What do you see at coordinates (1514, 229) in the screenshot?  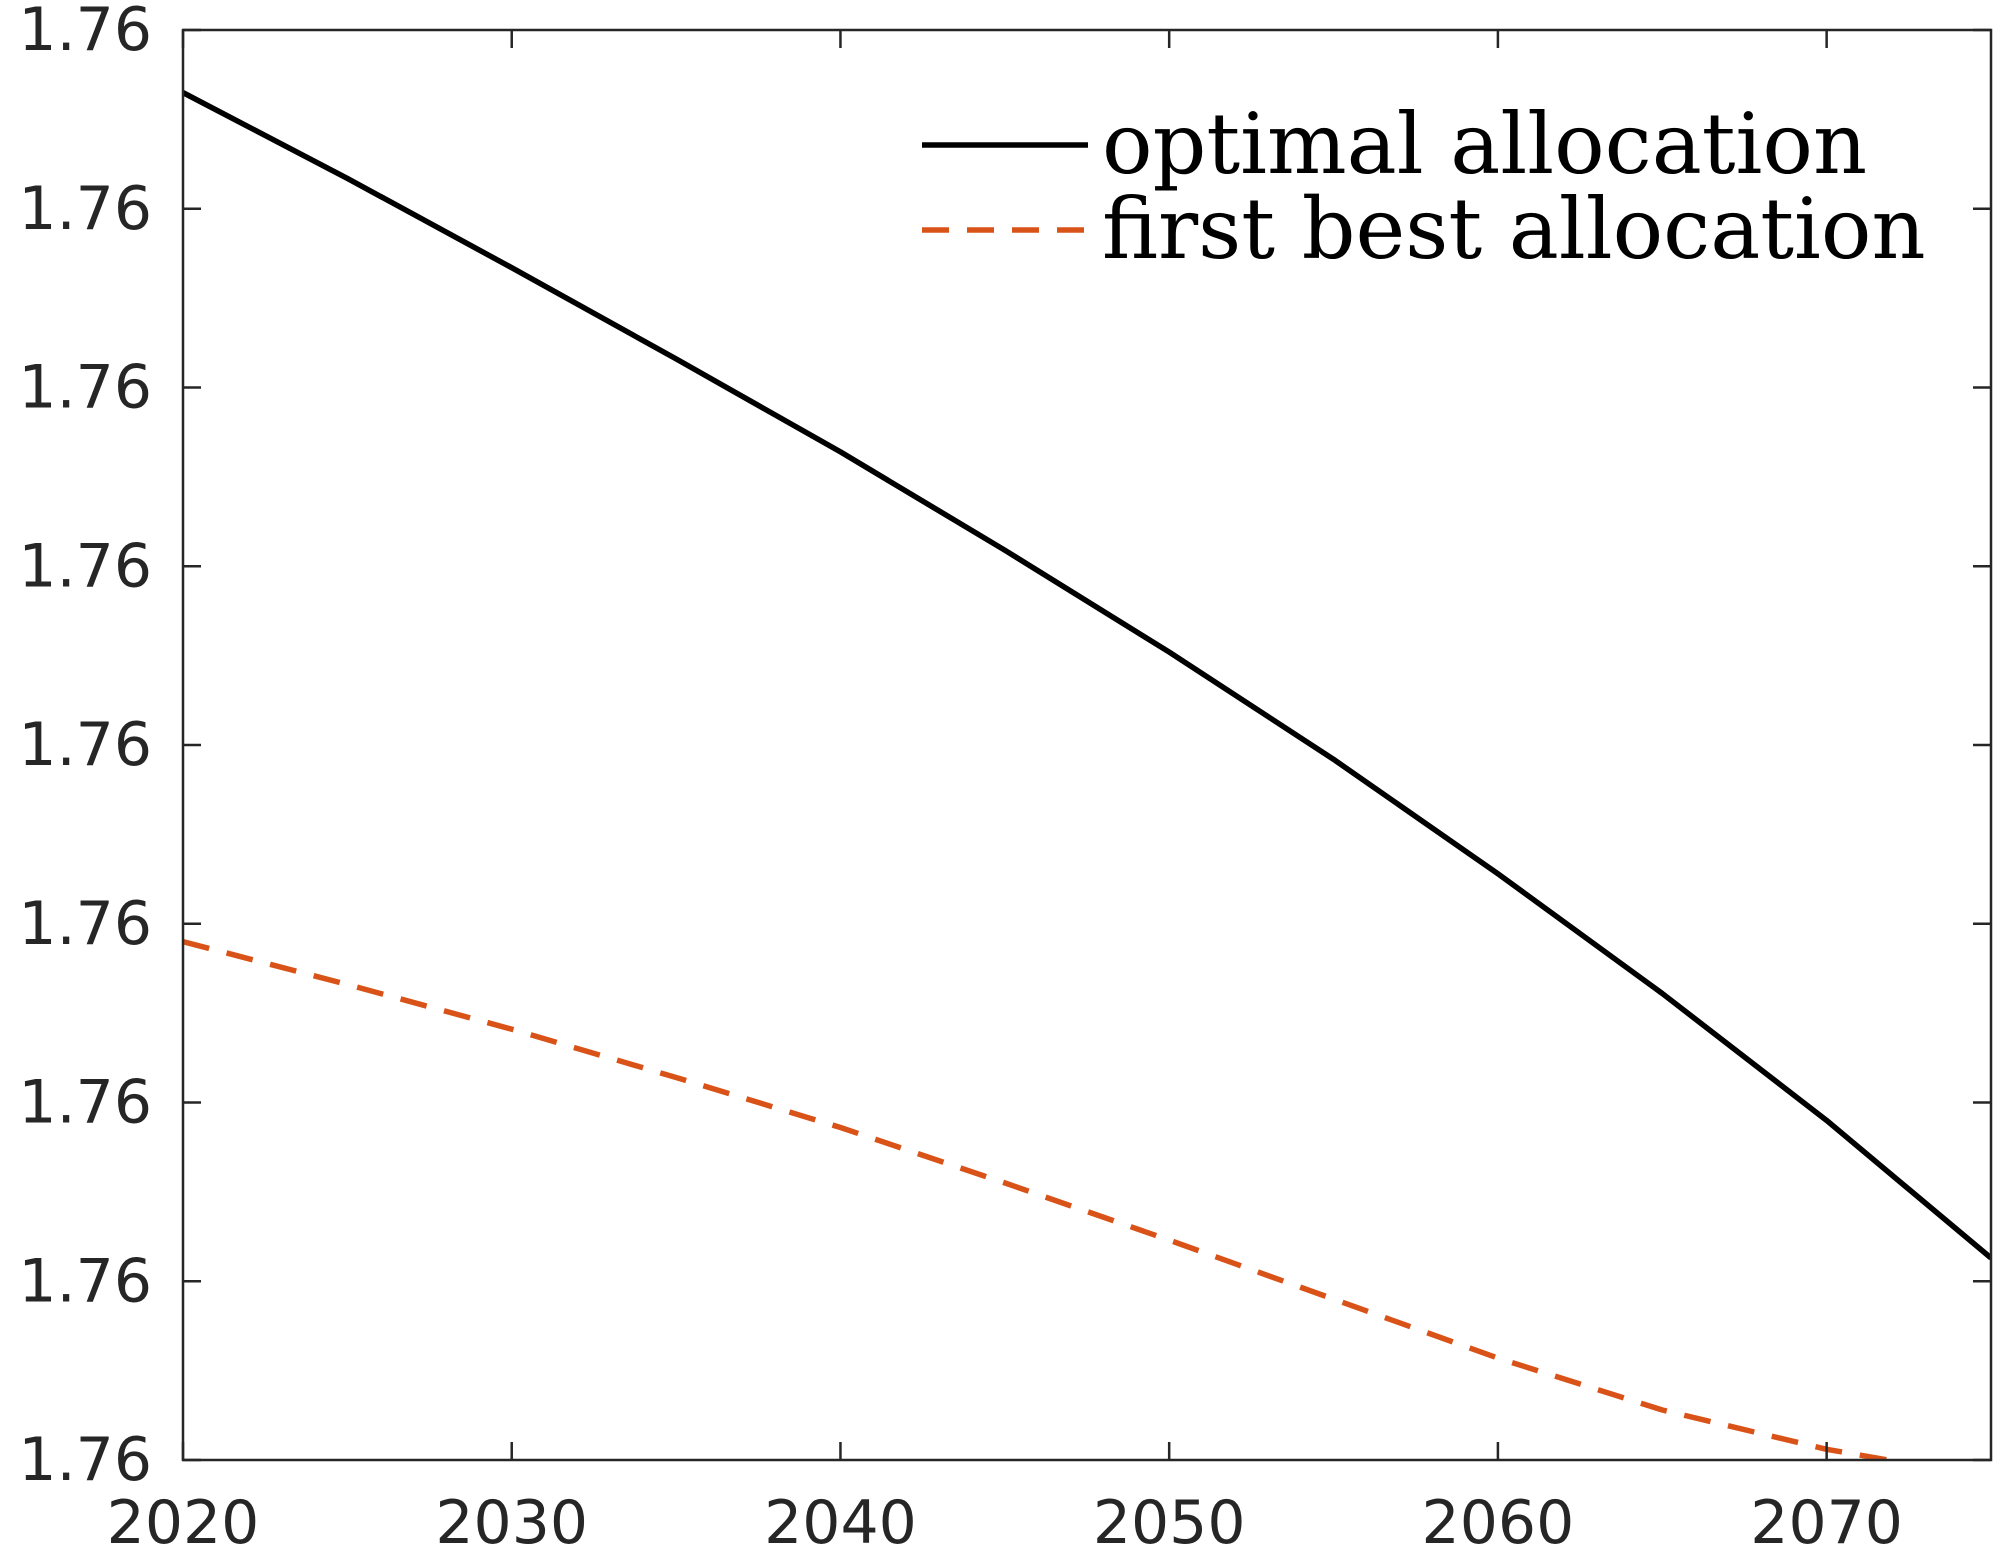 I see `legend-label-2: first best allocation` at bounding box center [1514, 229].